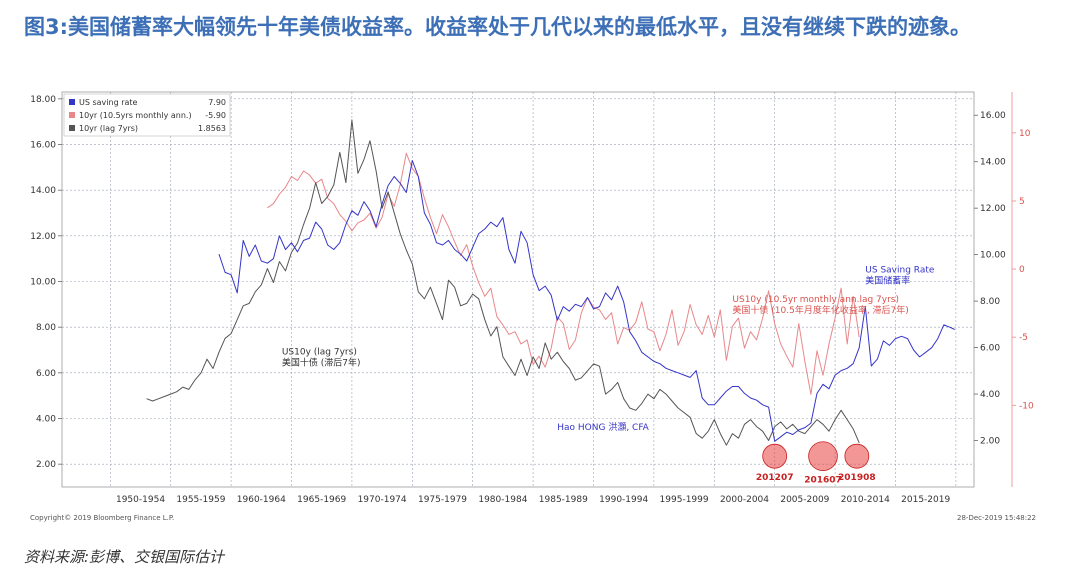 This screenshot has height=579, width=1068. Describe the element at coordinates (212, 128) in the screenshot. I see `legend-value-lag: 1.8563` at that location.